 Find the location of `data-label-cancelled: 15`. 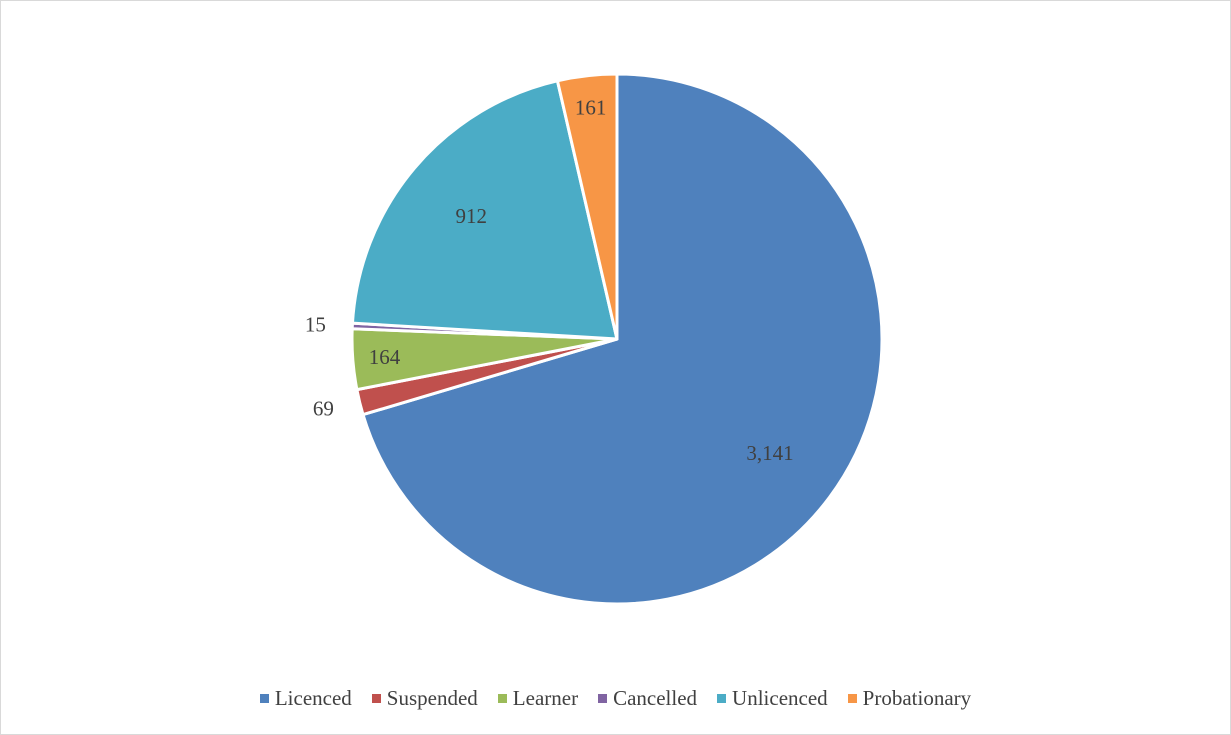

data-label-cancelled: 15 is located at coordinates (315, 325).